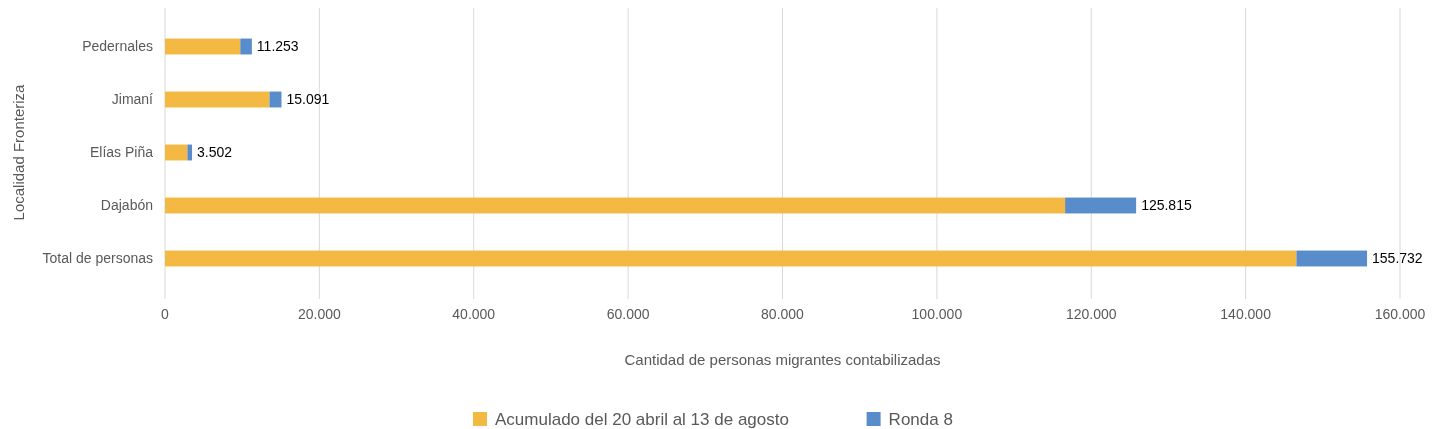  Describe the element at coordinates (121, 152) in the screenshot. I see `y-tick-label: Elías Piña` at that location.